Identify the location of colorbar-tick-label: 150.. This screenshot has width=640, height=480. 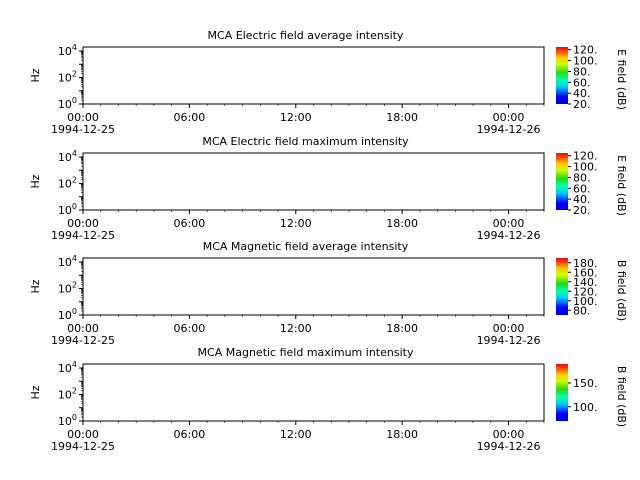
(585, 383).